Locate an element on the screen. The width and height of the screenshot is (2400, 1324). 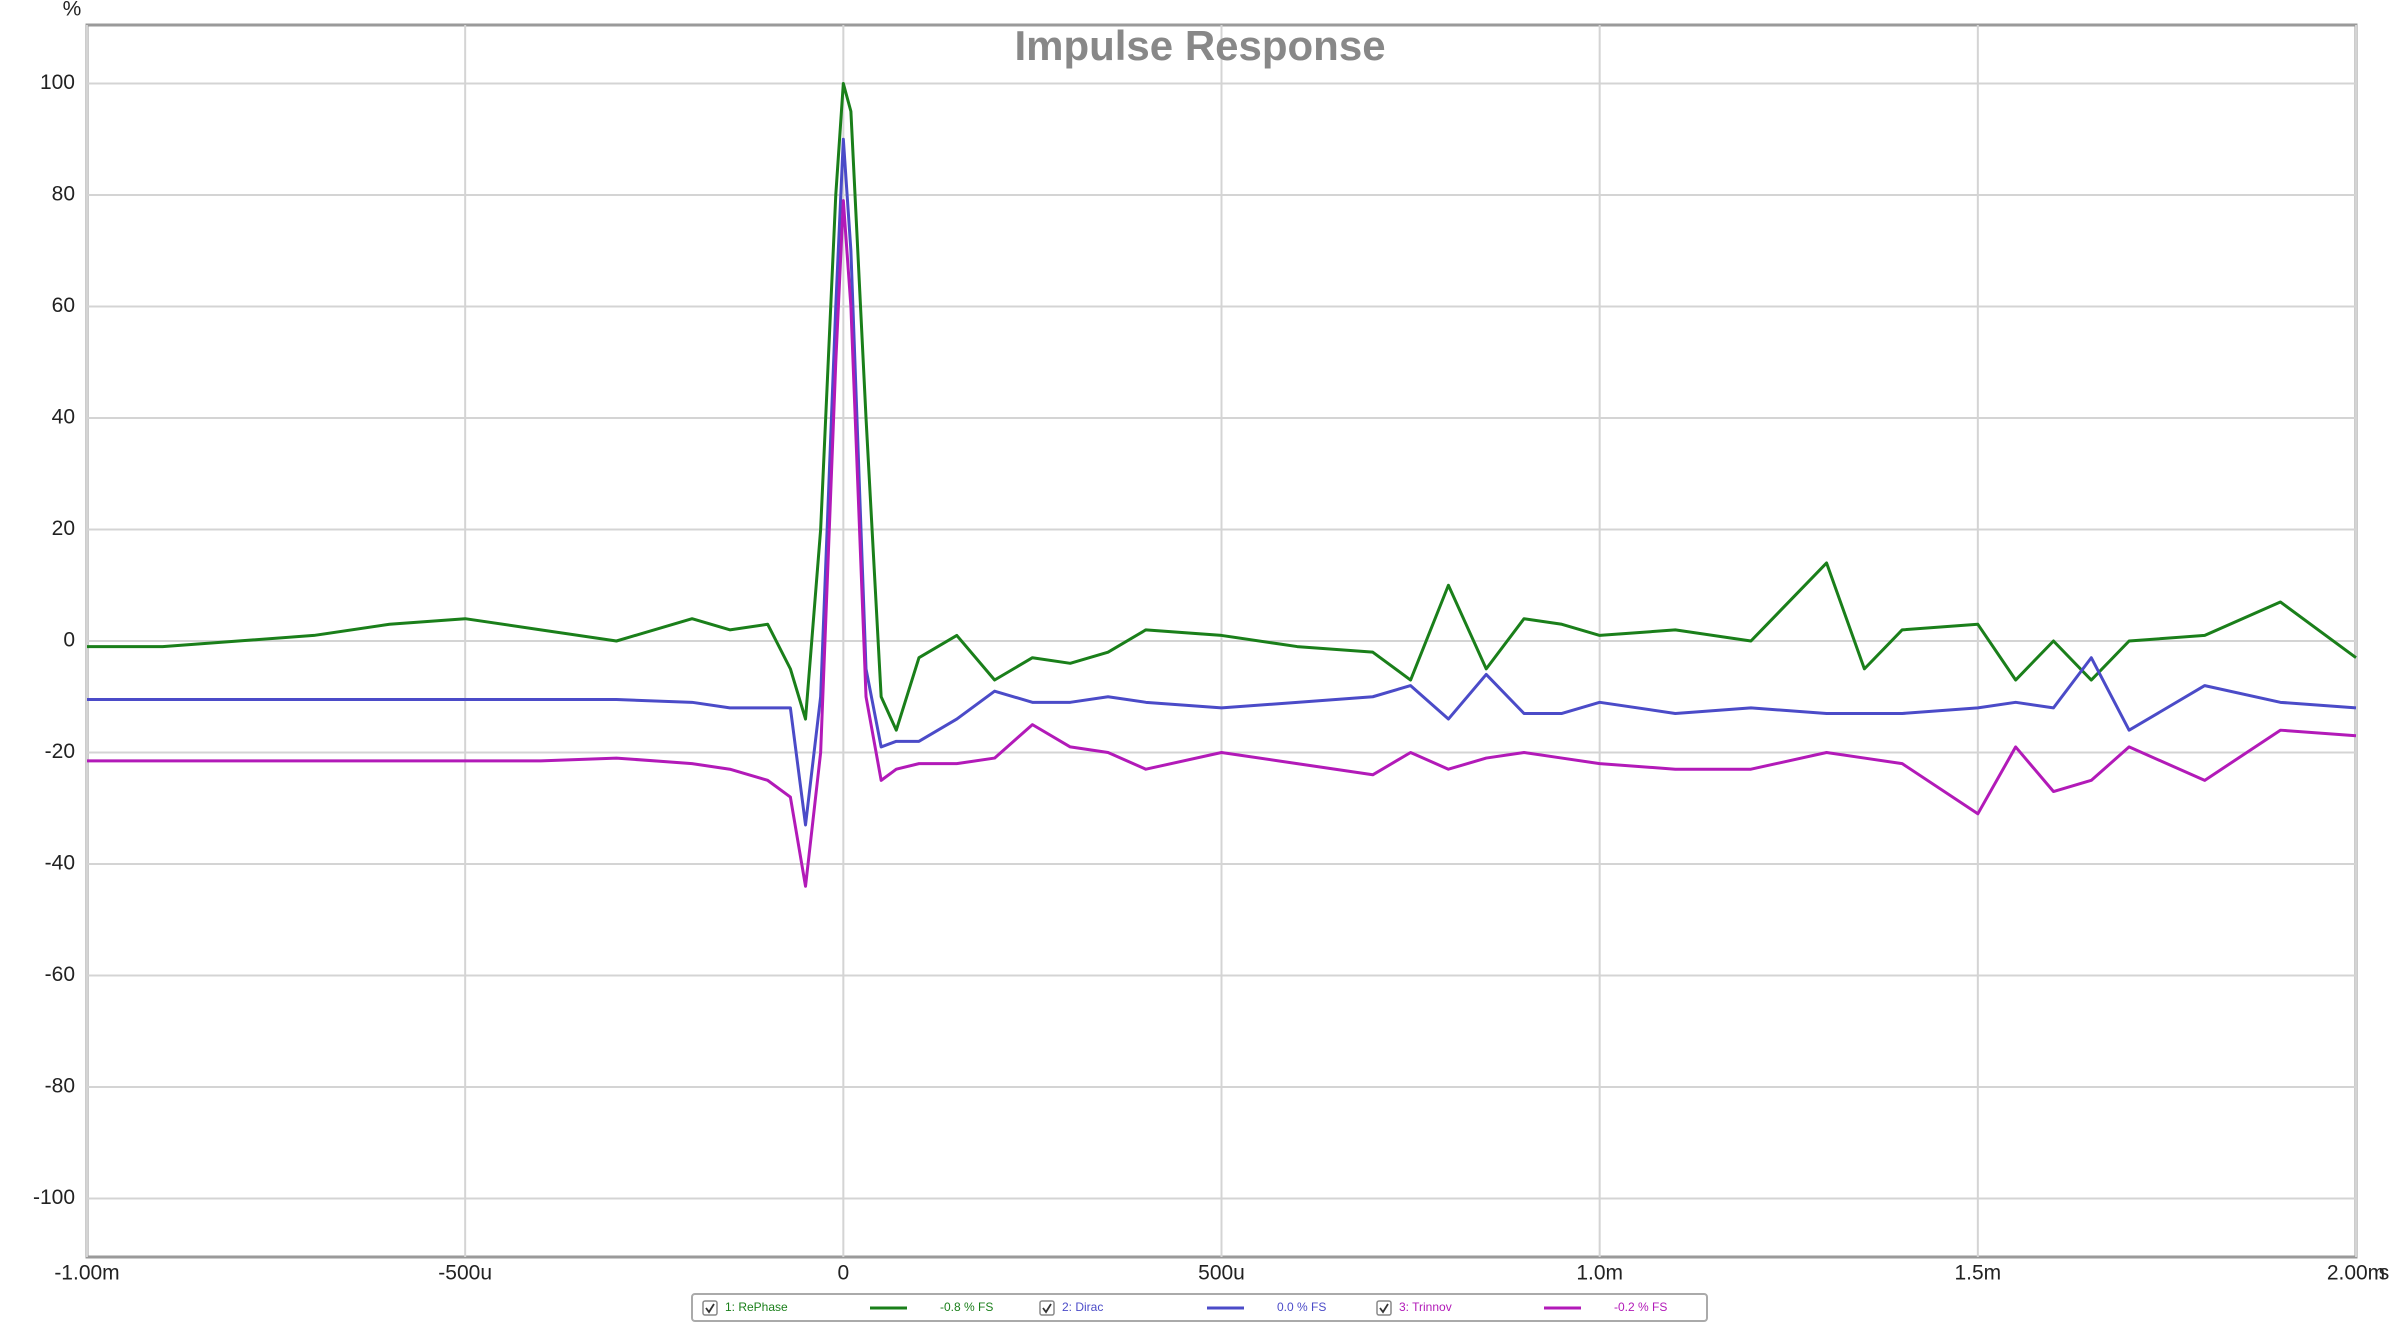
x-tick-label: -1.00m is located at coordinates (86, 1273).